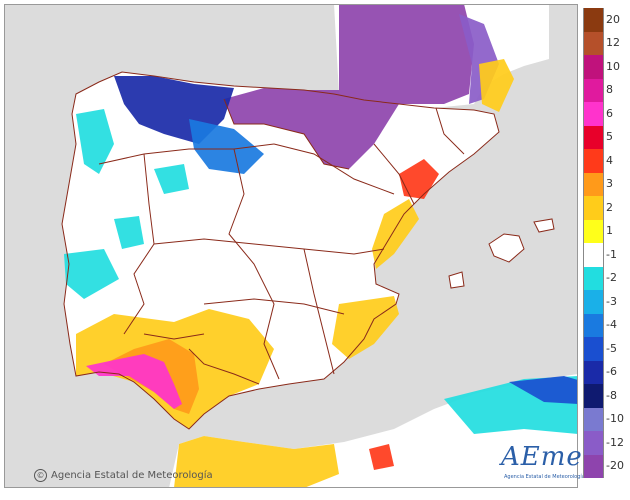  Describe the element at coordinates (613, 19) in the screenshot. I see `legend-label: 20` at that location.